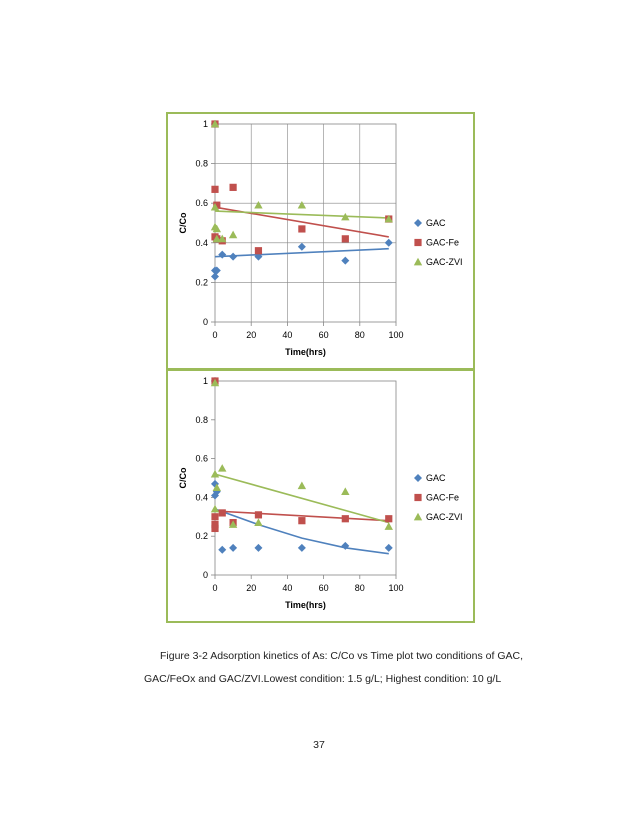 Image resolution: width=638 pixels, height=826 pixels. I want to click on y-tick-label: 0.2, so click(201, 282).